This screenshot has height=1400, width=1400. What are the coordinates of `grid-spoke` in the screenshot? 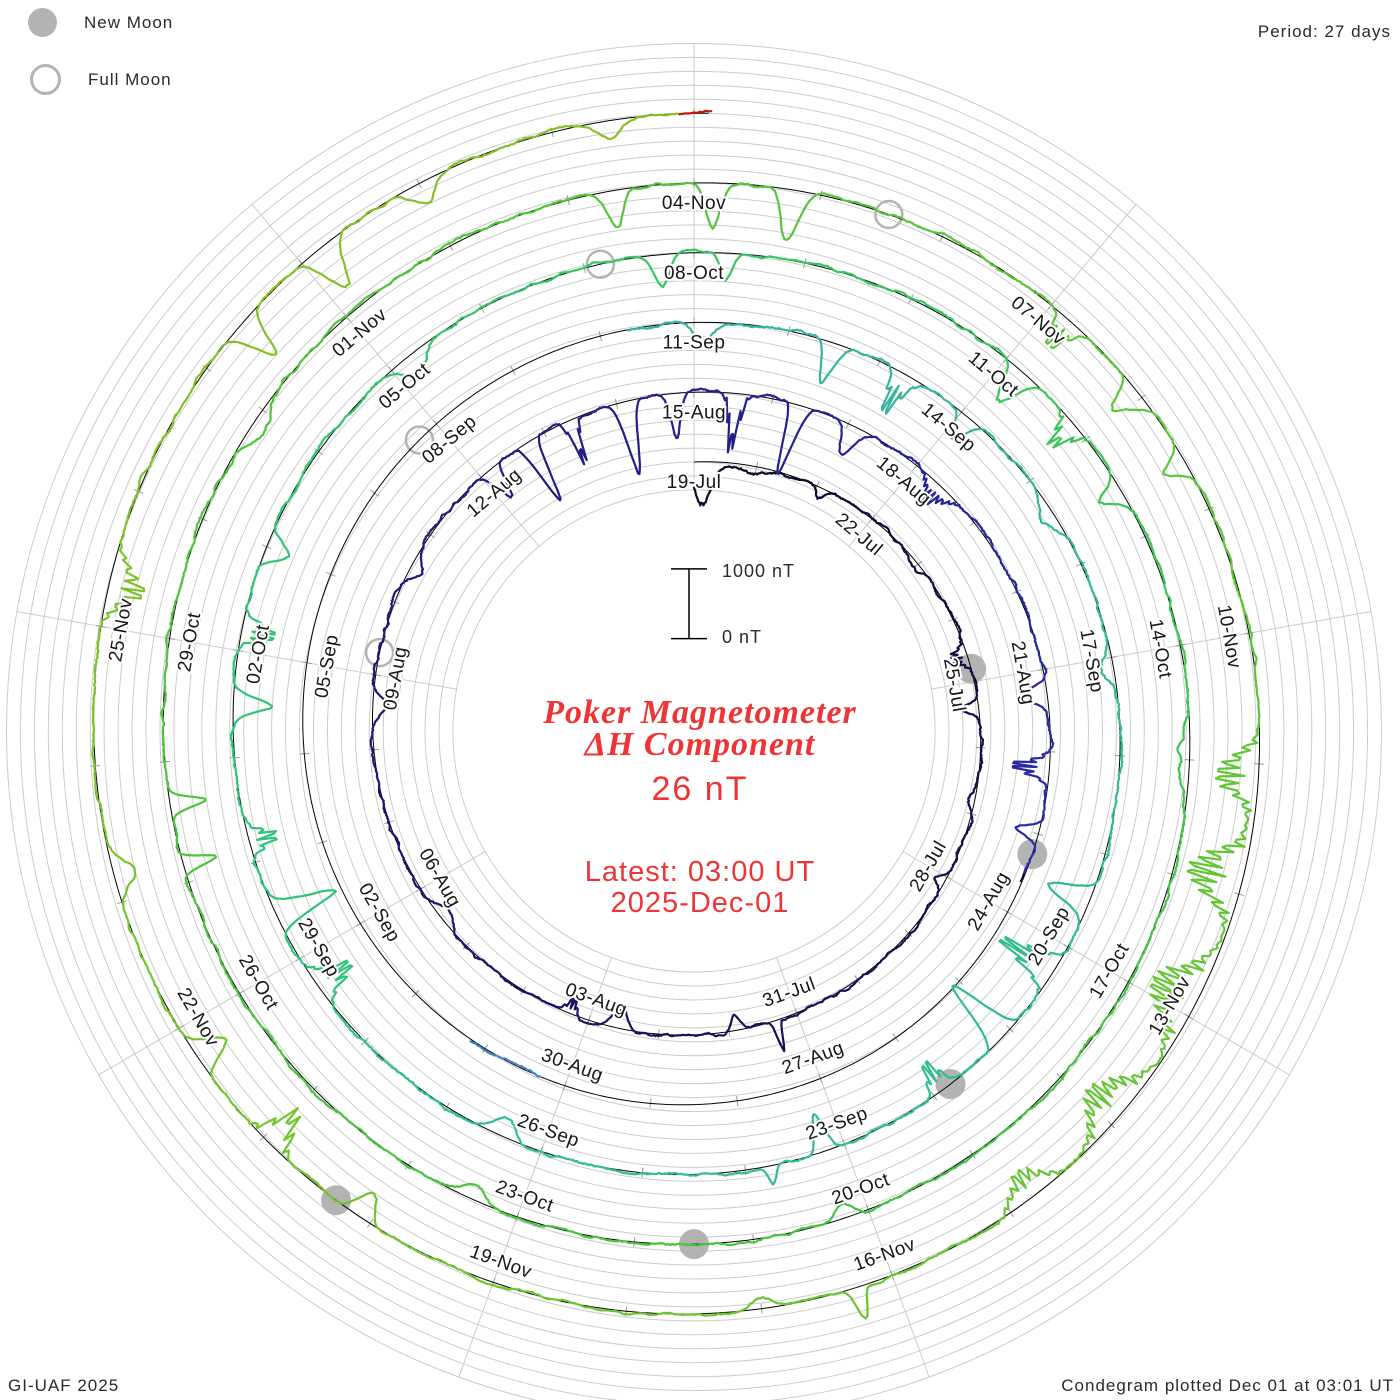 It's located at (1096, 963).